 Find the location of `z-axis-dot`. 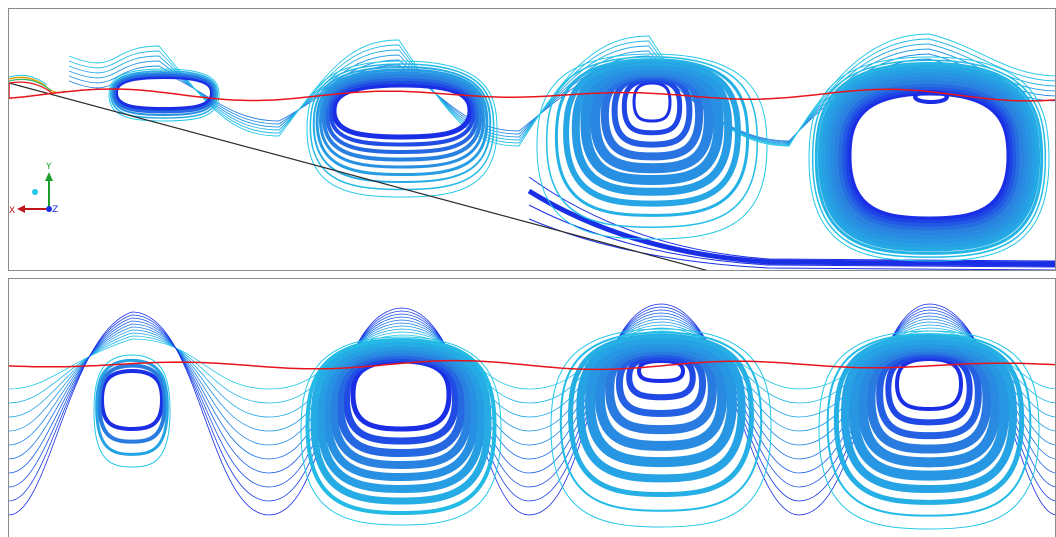

z-axis-dot is located at coordinates (49, 209).